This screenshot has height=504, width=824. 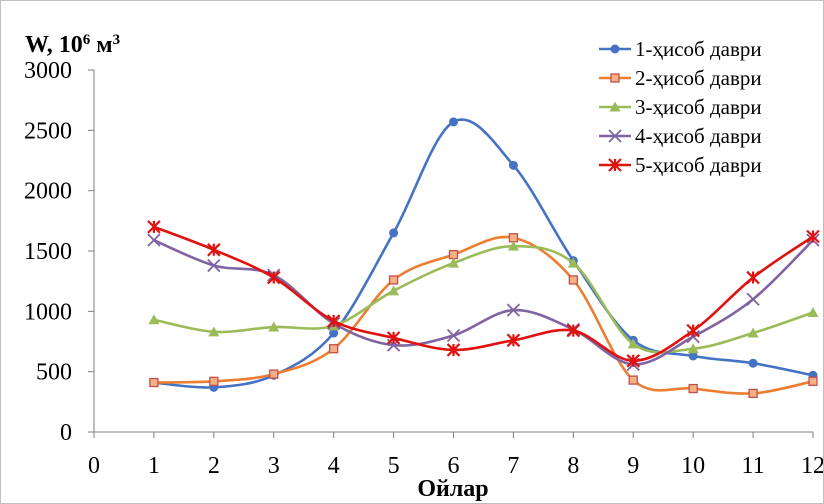 I want to click on legend-entry: 4-ҳисоб даври, so click(x=680, y=136).